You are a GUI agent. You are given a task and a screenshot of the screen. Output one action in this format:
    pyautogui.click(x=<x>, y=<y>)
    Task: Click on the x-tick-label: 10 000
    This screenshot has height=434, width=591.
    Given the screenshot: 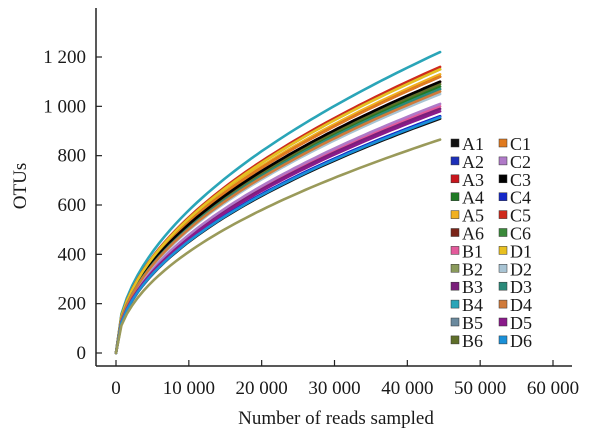 What is the action you would take?
    pyautogui.click(x=189, y=388)
    